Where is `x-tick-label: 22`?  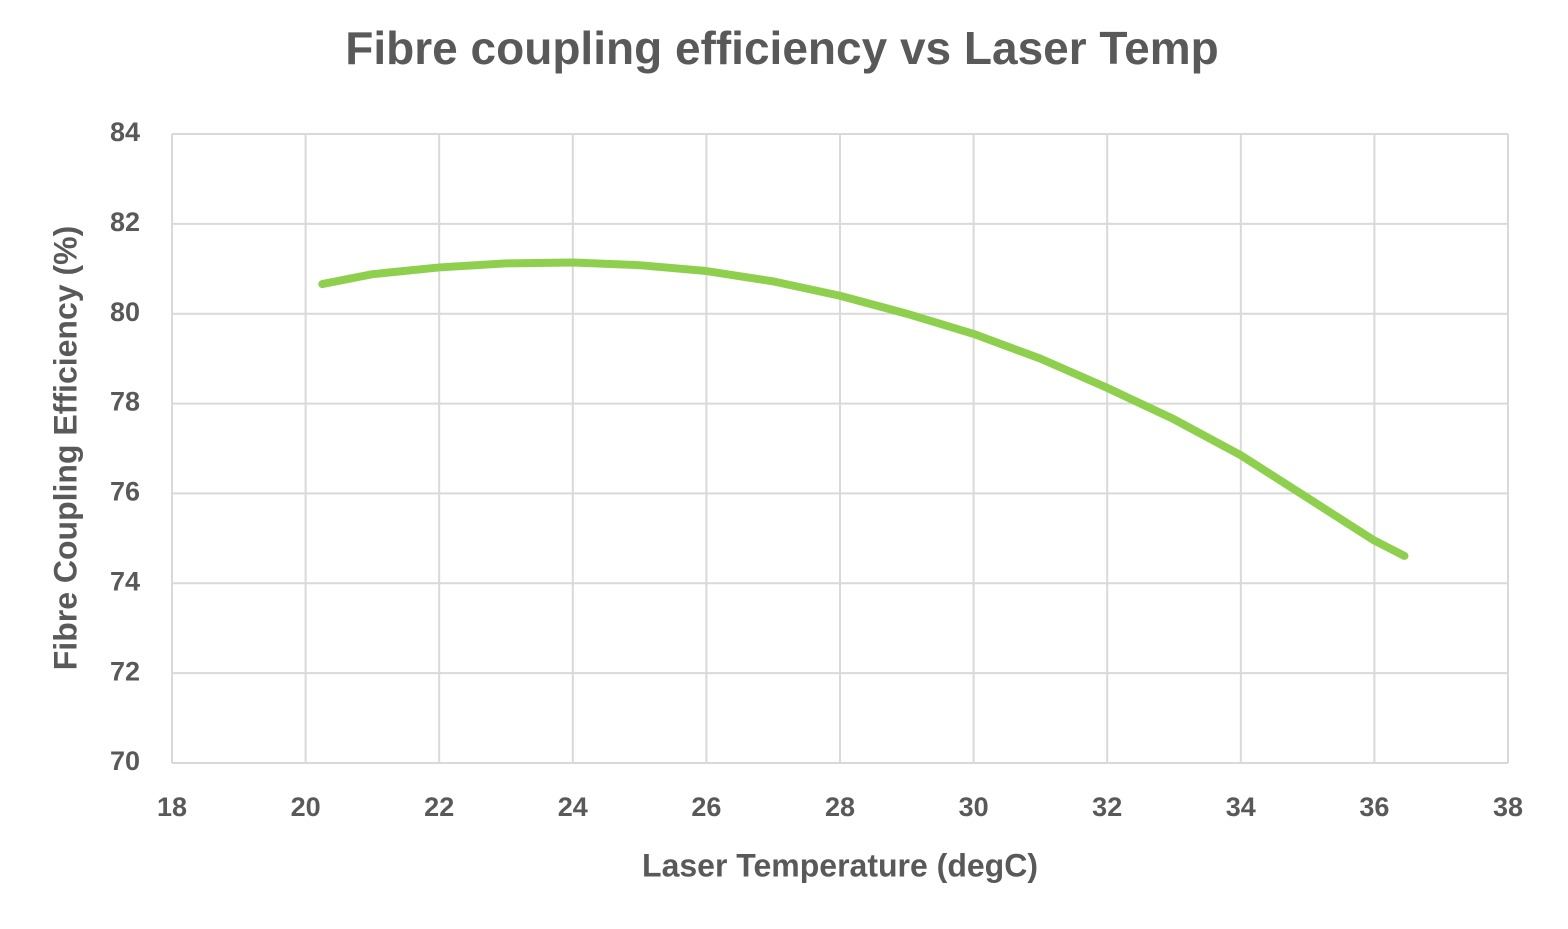
x-tick-label: 22 is located at coordinates (439, 807).